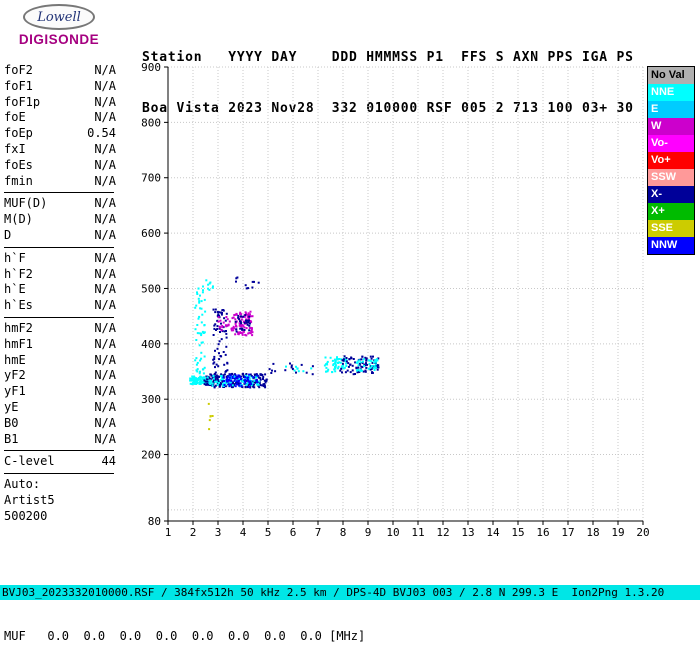 This screenshot has width=700, height=659. Describe the element at coordinates (60, 103) in the screenshot. I see `param-row-fof1p: foF1p N/A` at that location.